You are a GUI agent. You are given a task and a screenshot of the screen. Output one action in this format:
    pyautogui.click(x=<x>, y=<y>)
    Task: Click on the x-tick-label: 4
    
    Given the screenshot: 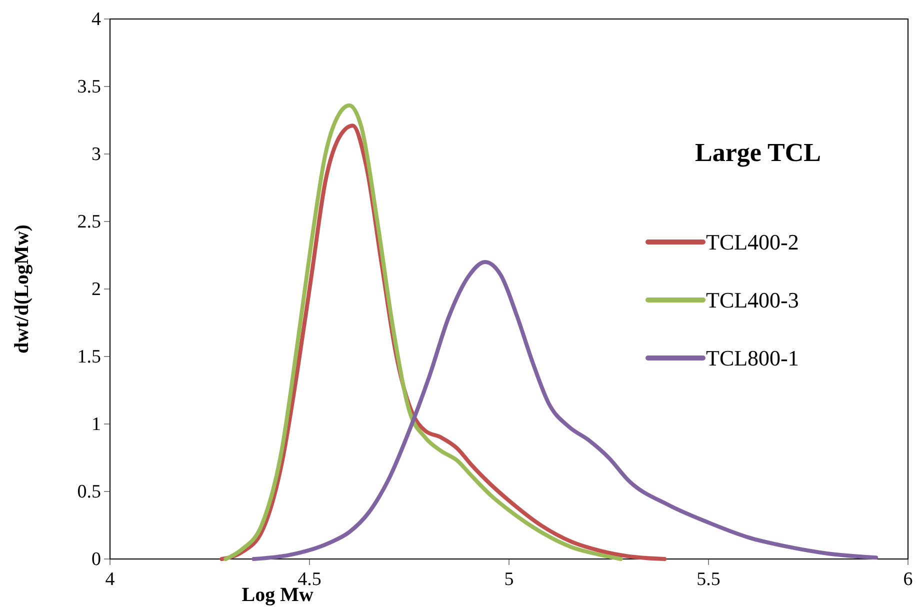 What is the action you would take?
    pyautogui.click(x=110, y=579)
    